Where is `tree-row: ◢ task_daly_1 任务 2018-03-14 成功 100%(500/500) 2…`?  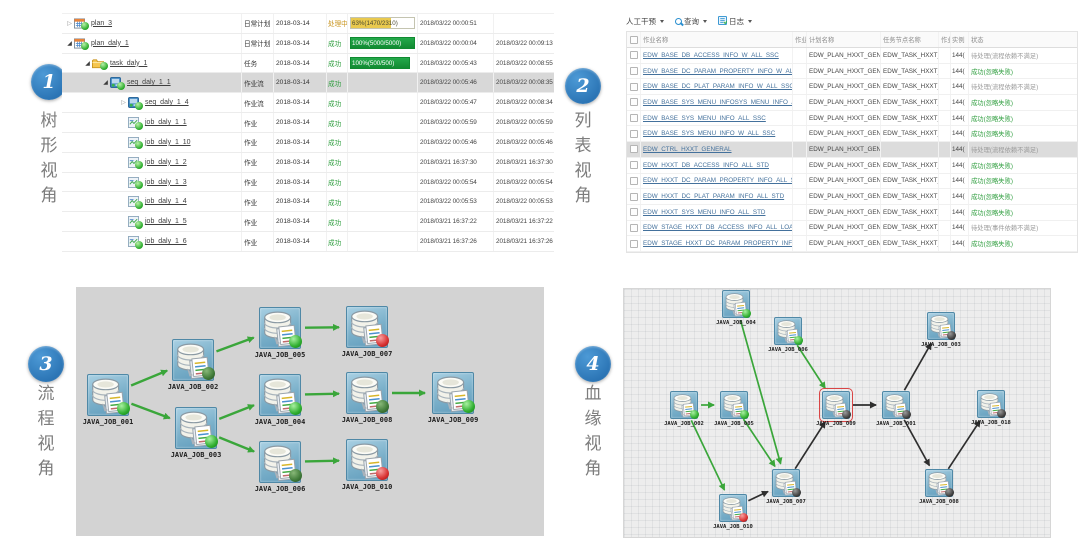
tree-row: ◢ task_daly_1 任务 2018-03-14 成功 100%(500/500) 2… is located at coordinates (308, 63).